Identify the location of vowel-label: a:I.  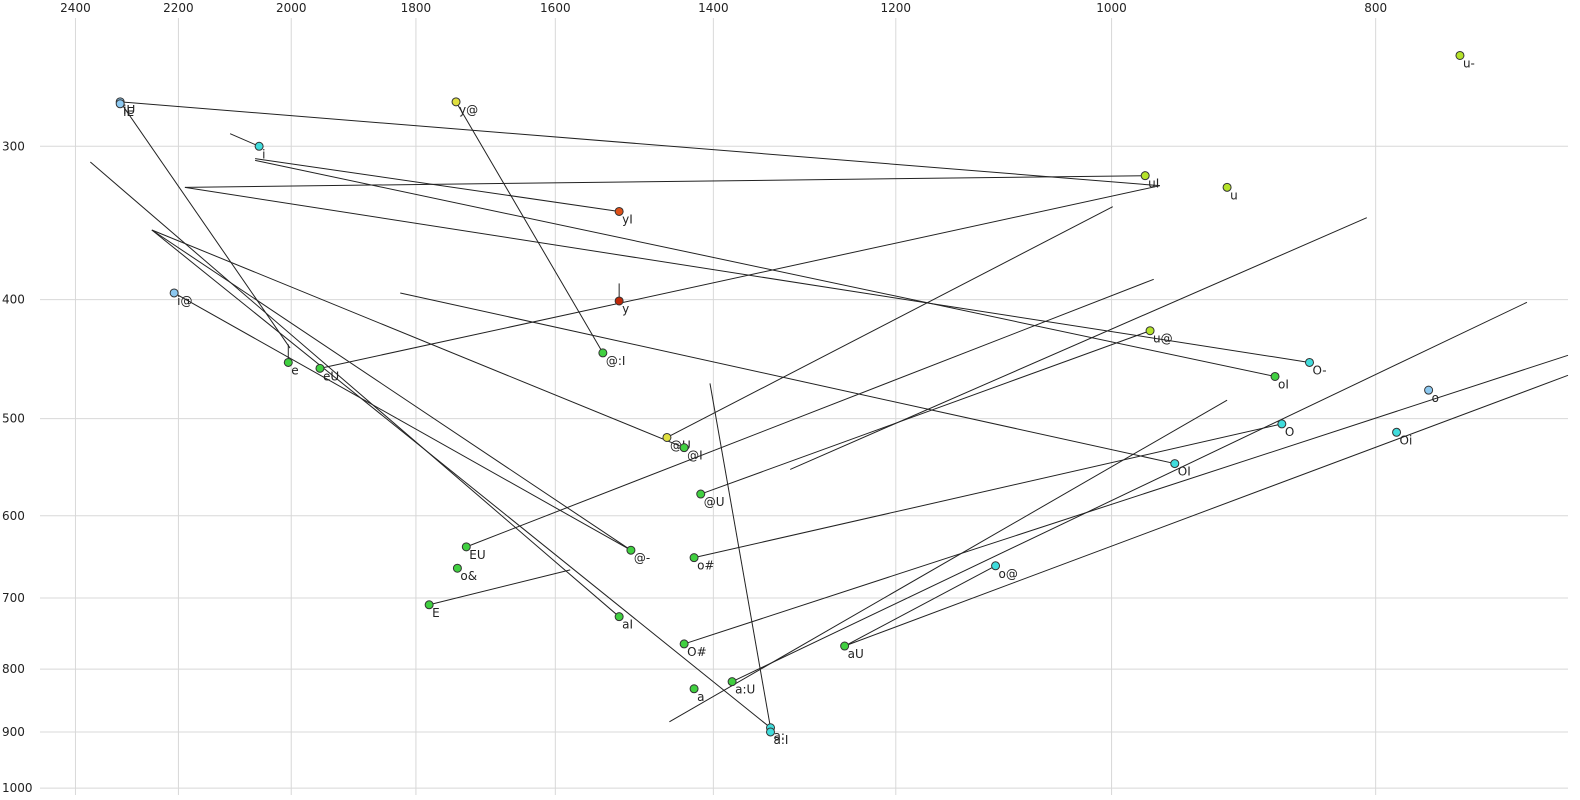
(781, 740).